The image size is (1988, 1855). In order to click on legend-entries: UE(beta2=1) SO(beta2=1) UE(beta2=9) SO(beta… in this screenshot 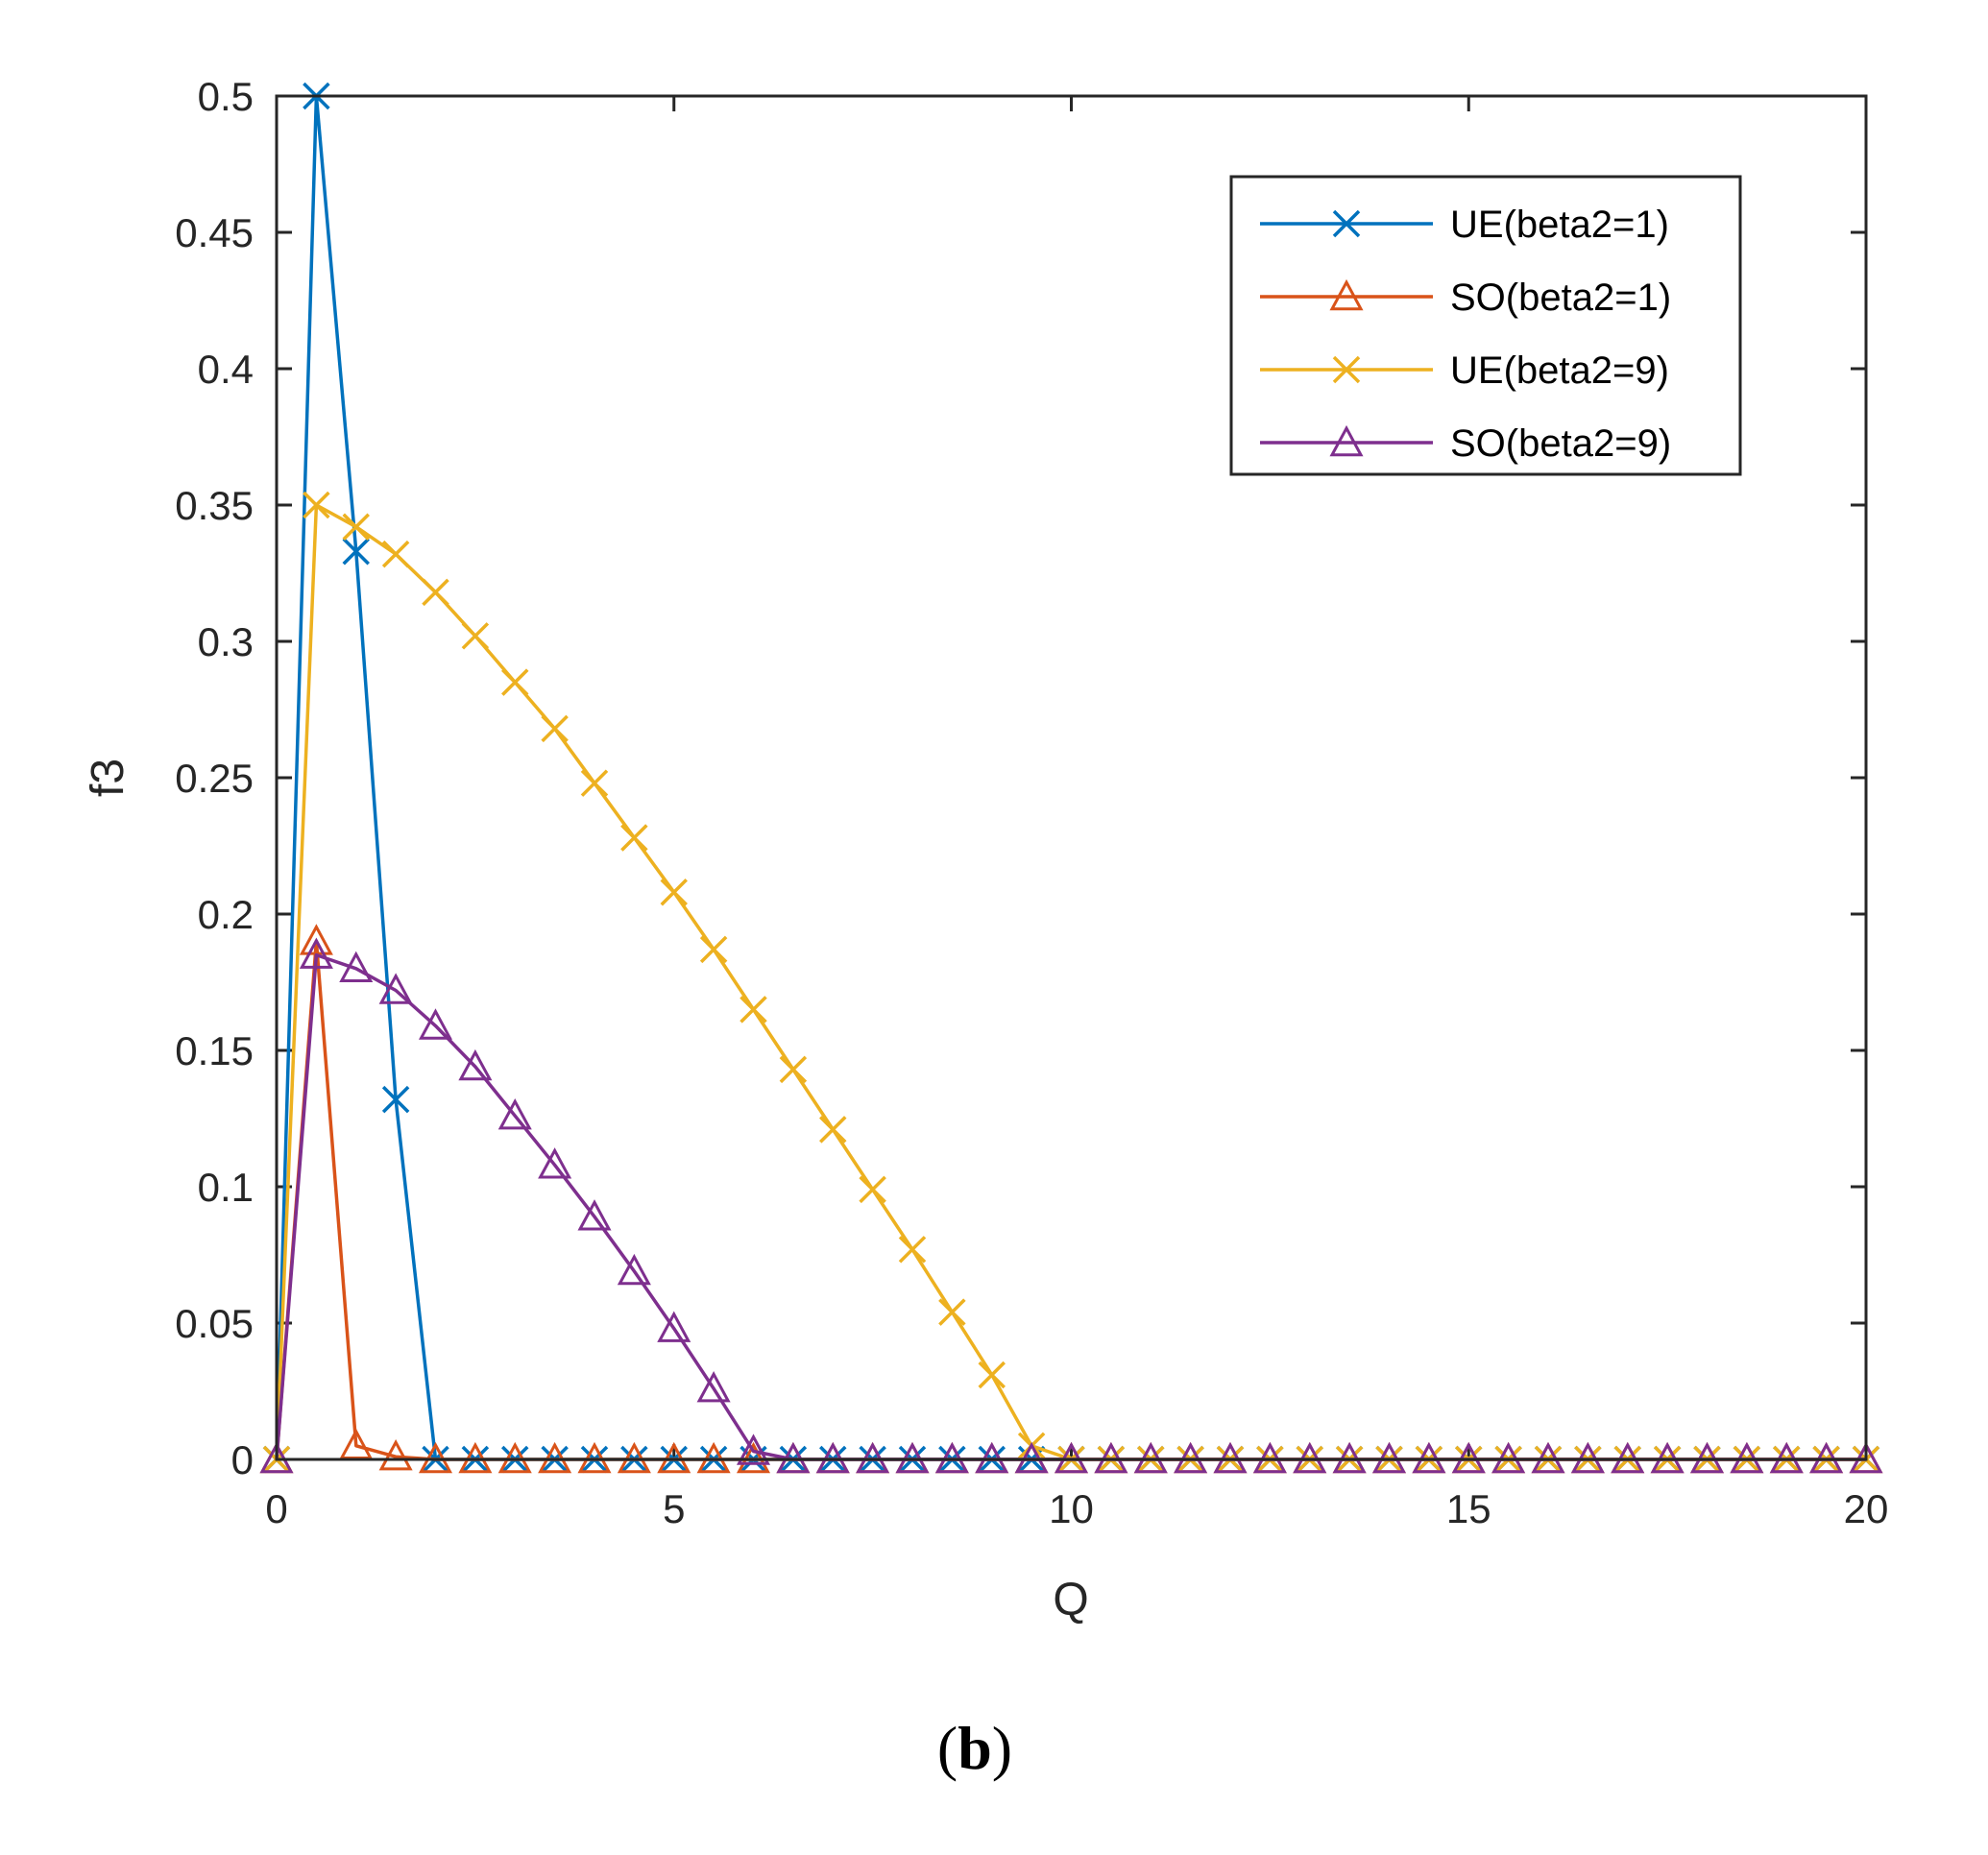, I will do `click(1465, 334)`.